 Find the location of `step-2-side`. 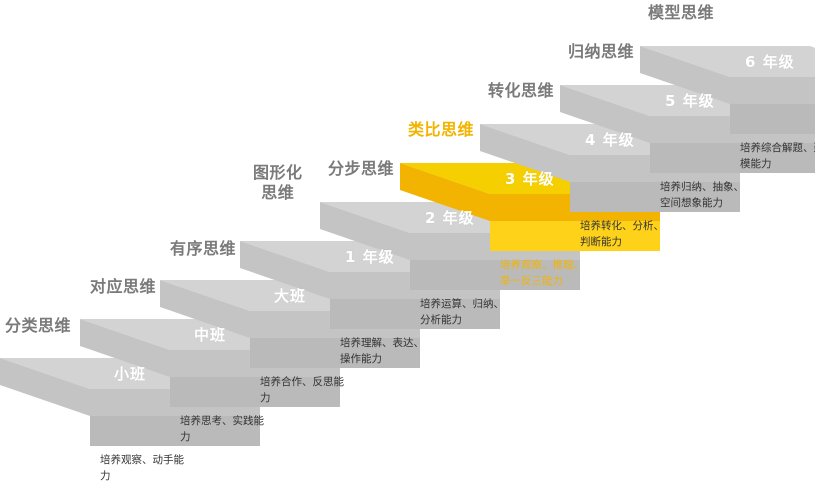

step-2-side is located at coordinates (125, 348).